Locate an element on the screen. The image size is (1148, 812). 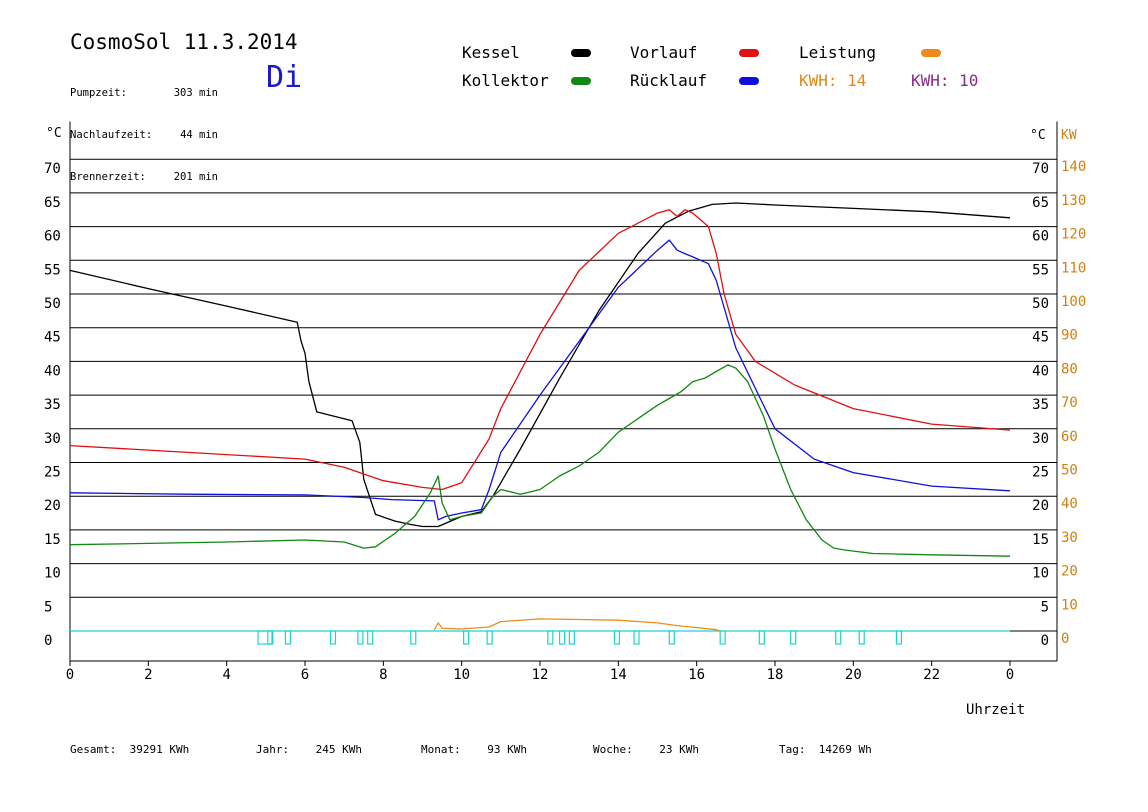
y-tick-label-power: 140 is located at coordinates (1073, 167).